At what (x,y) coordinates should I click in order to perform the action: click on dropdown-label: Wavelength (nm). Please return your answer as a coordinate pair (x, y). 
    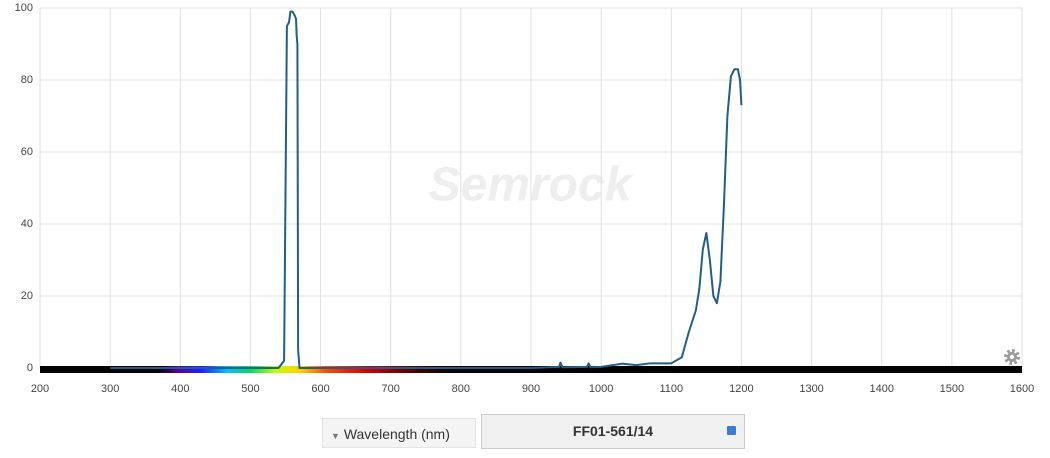
    Looking at the image, I should click on (396, 434).